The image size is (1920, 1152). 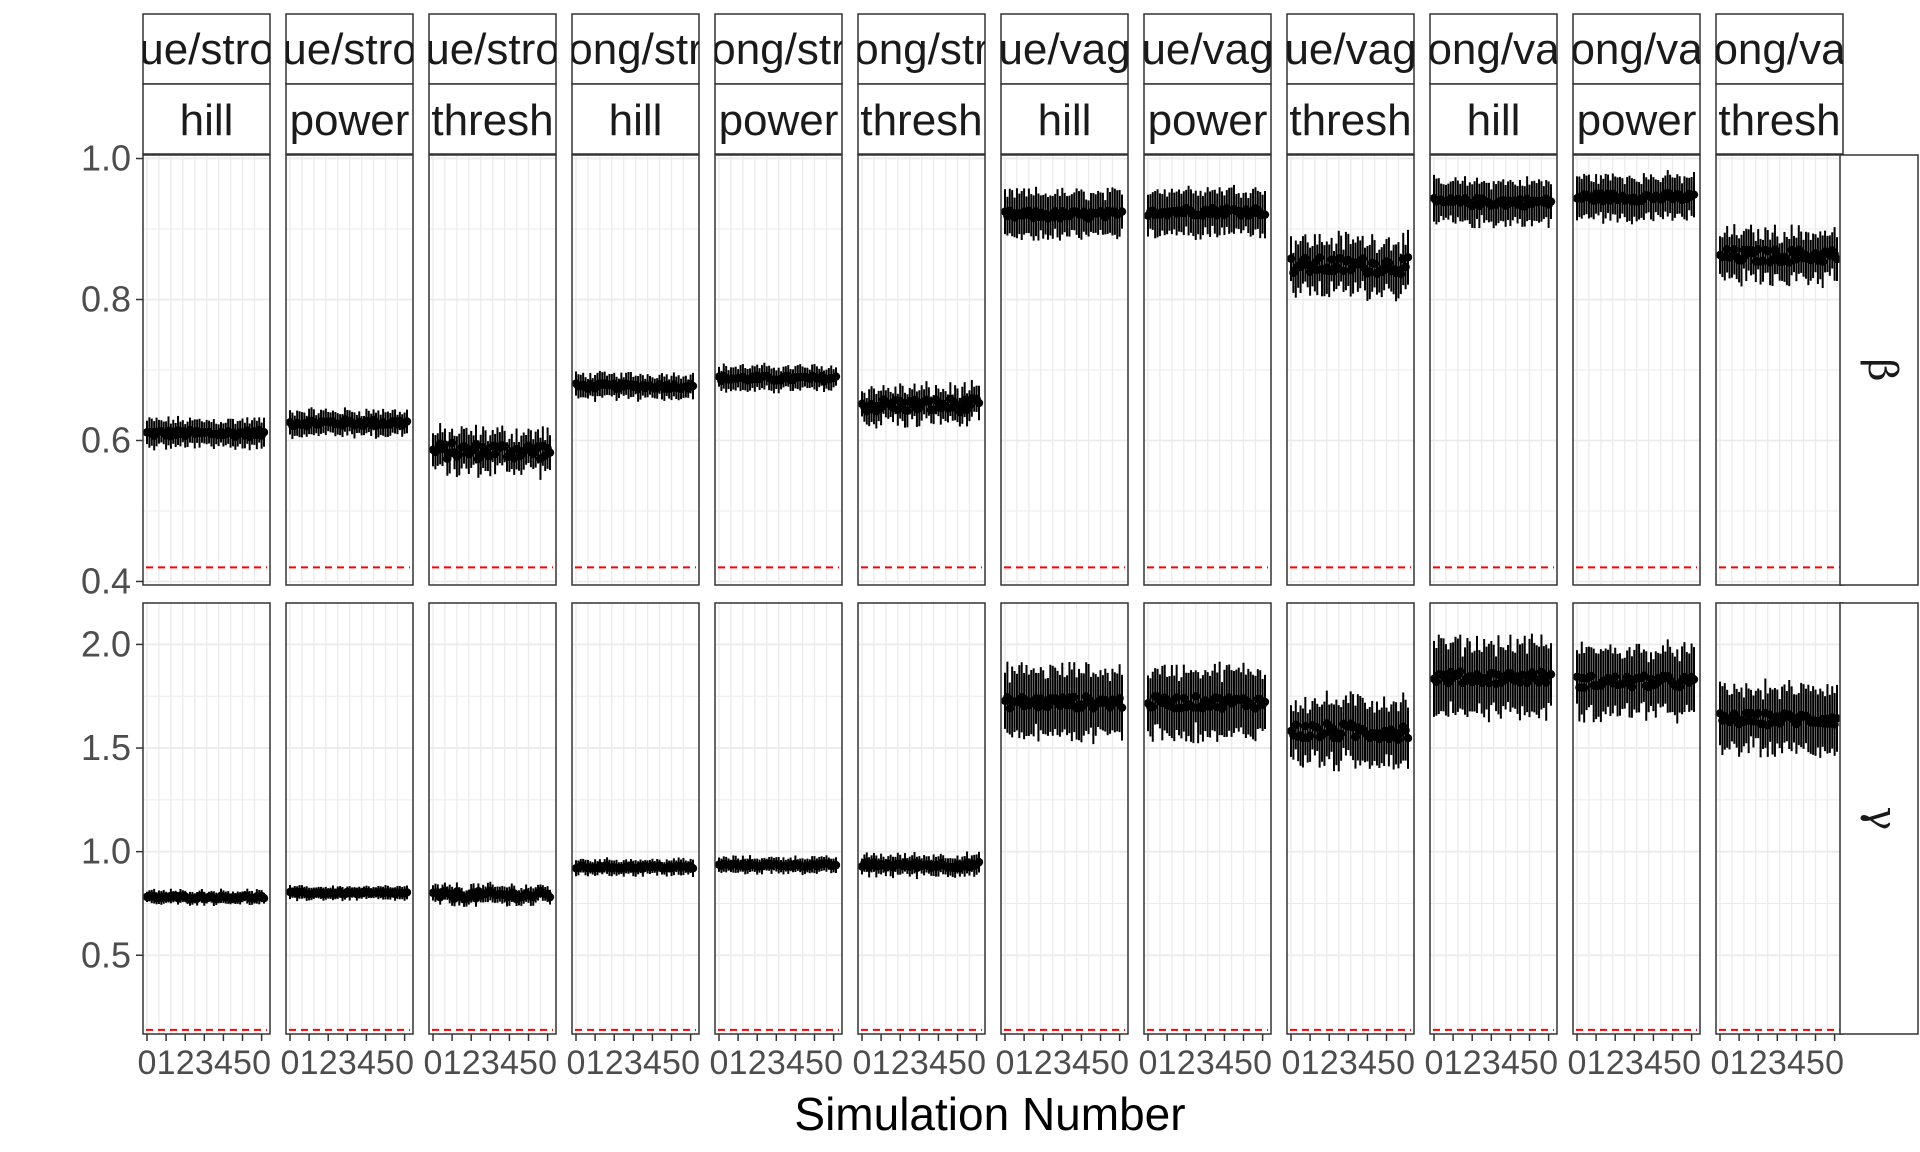 I want to click on strip-top-label: ue/vag, so click(x=1207, y=49).